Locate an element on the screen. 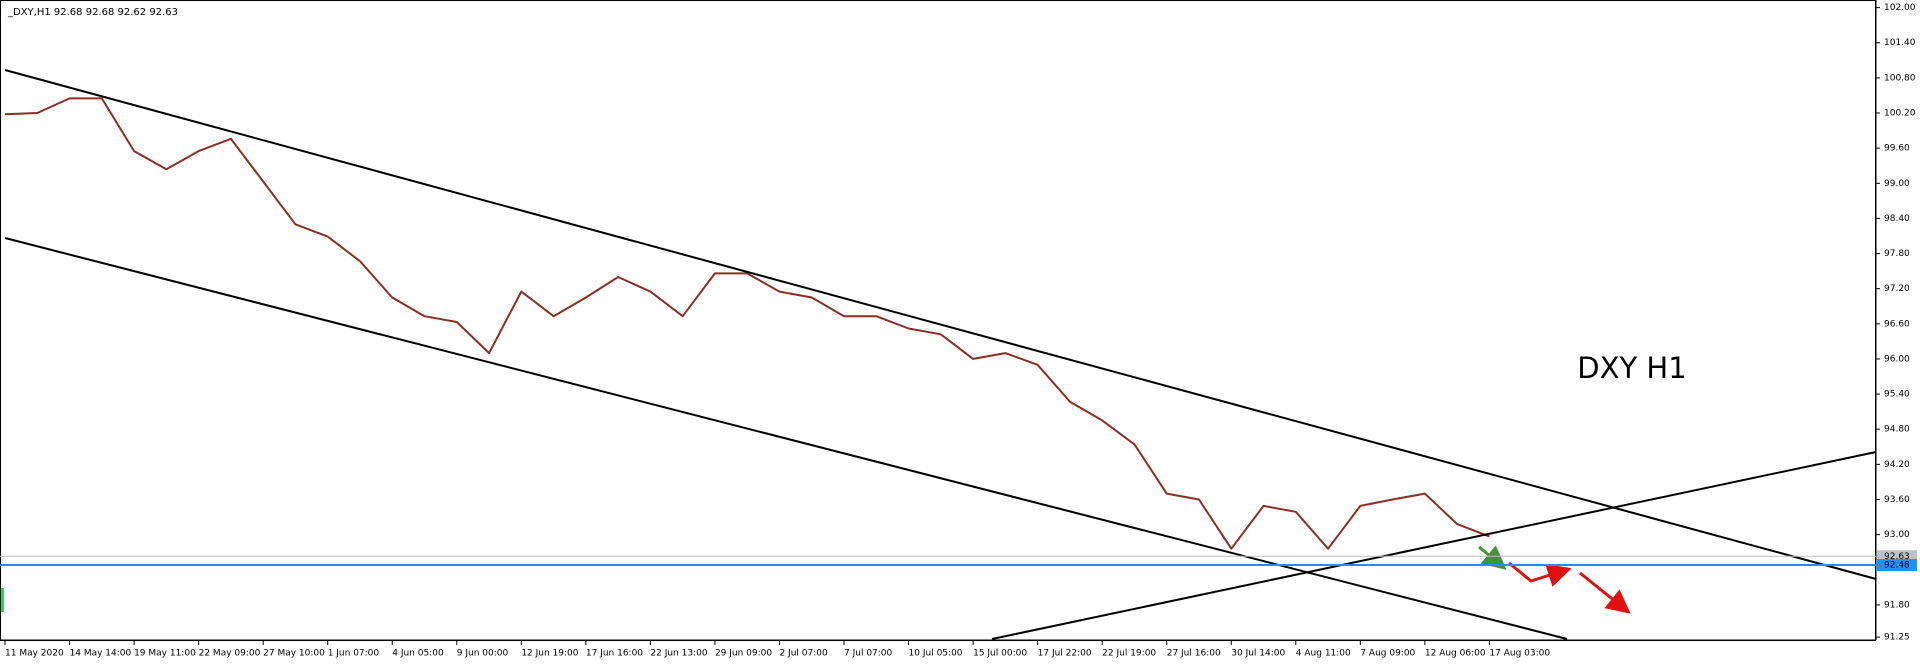 The image size is (1920, 665). annotation: DXY H1 is located at coordinates (1631, 368).